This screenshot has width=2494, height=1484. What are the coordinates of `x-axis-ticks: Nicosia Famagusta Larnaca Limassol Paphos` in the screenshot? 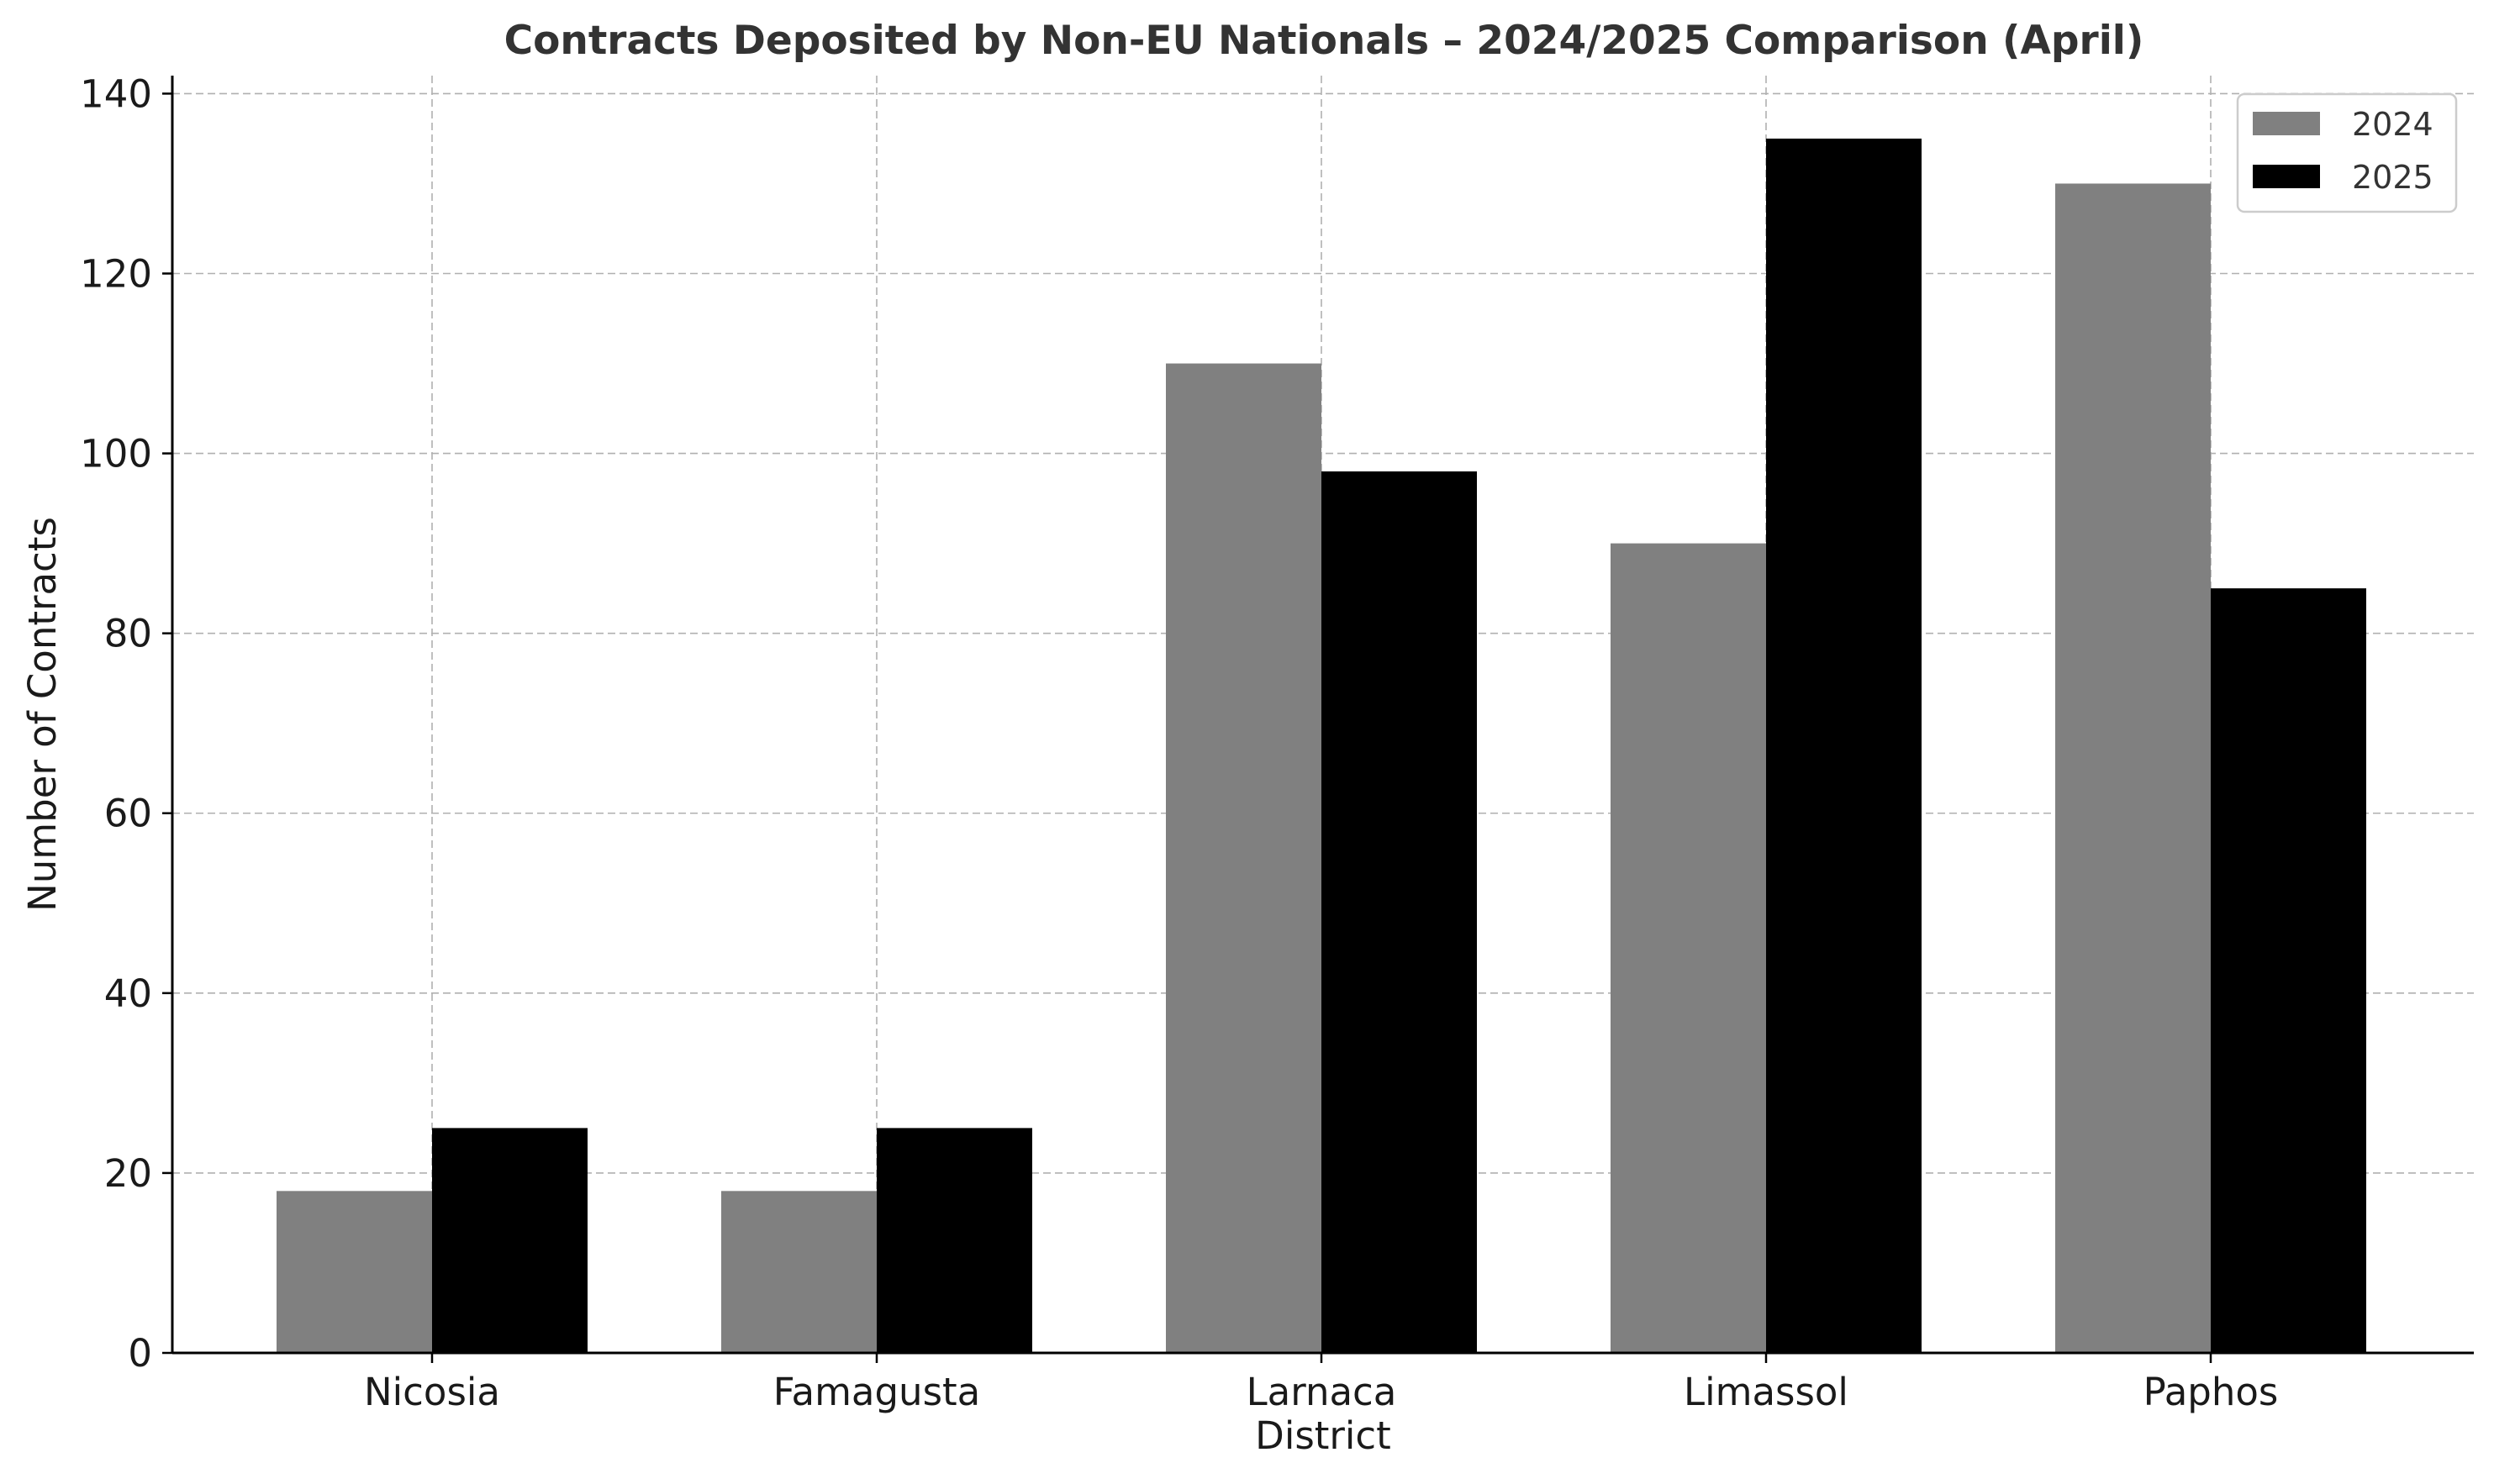 It's located at (1321, 1383).